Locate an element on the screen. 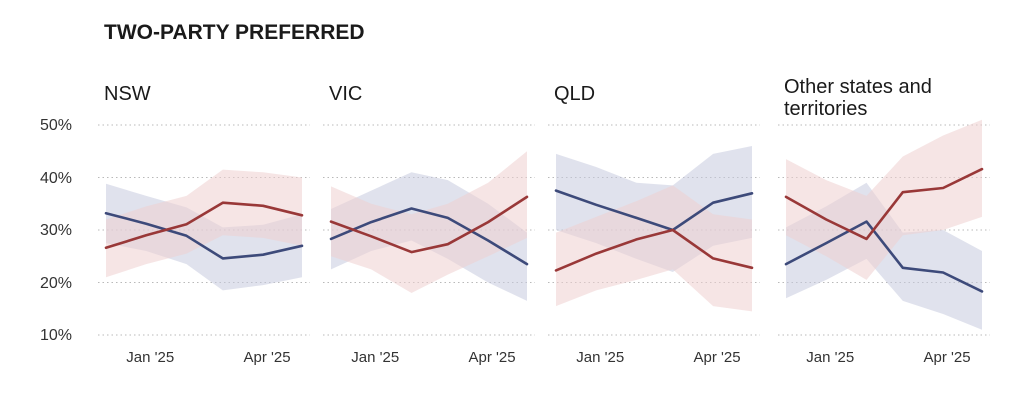  panel-title-line: VIC is located at coordinates (345, 94).